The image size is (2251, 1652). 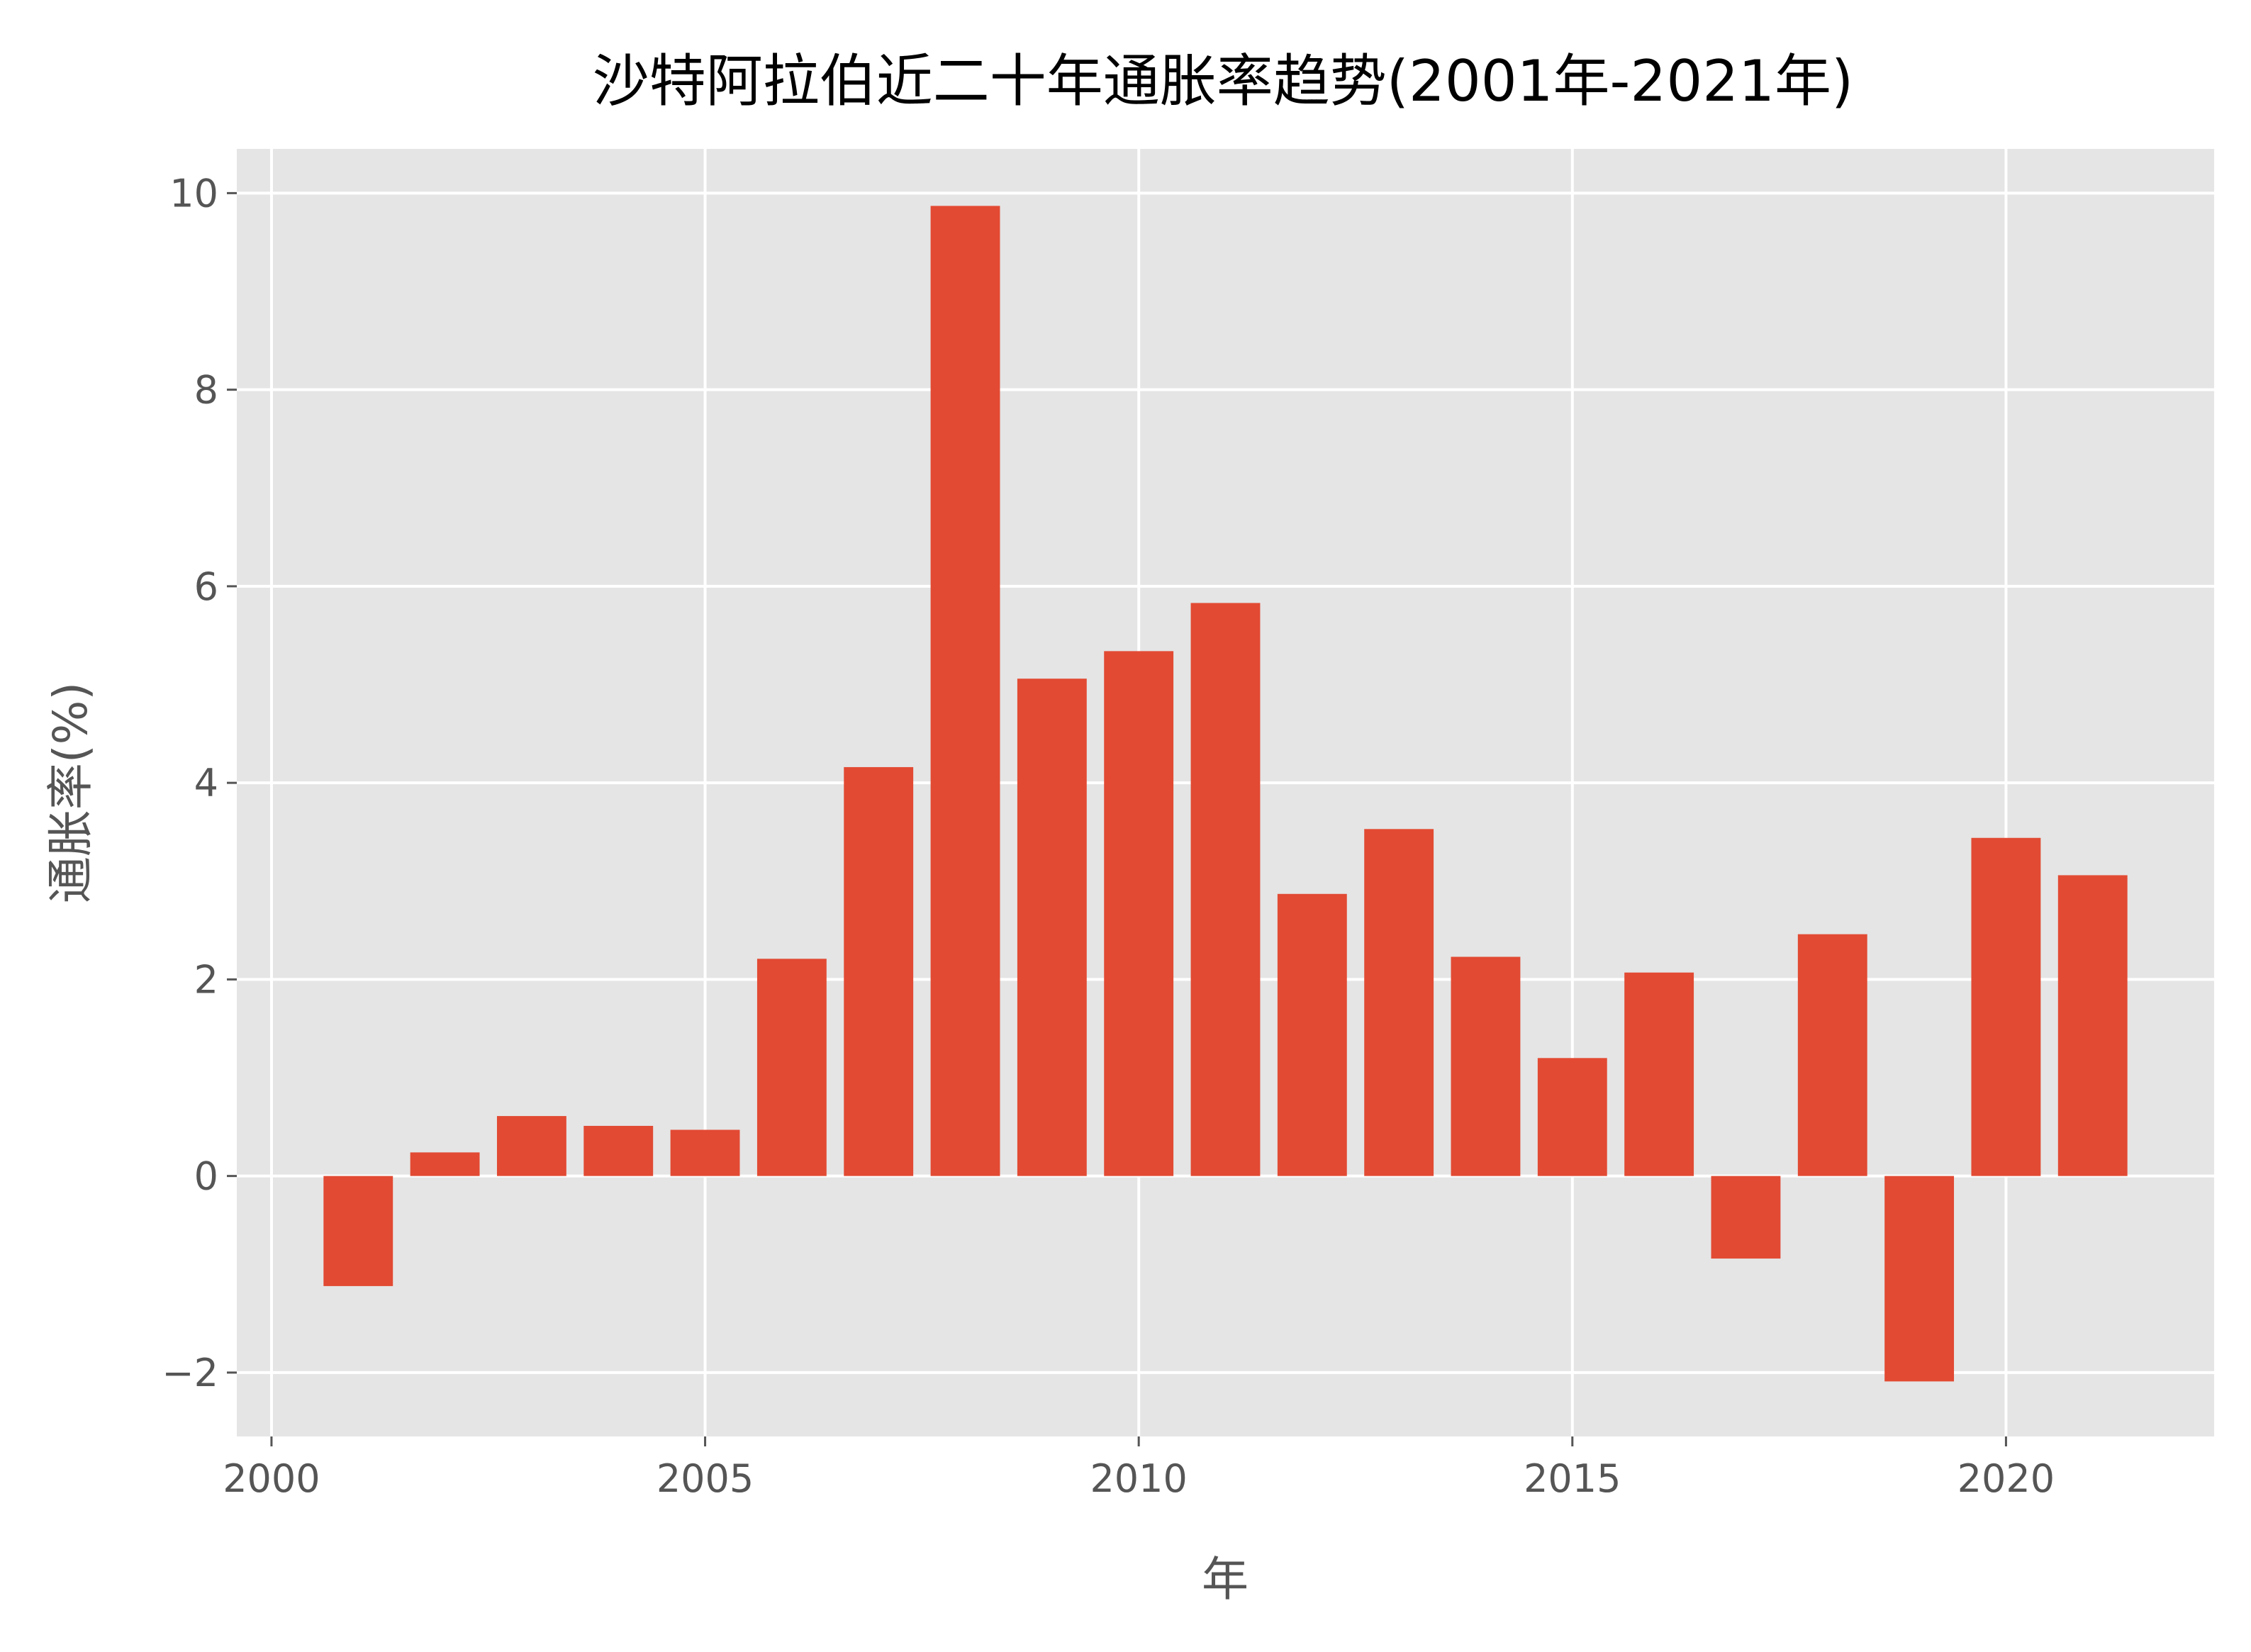 What do you see at coordinates (206, 1176) in the screenshot?
I see `y-tick-label-1: 0` at bounding box center [206, 1176].